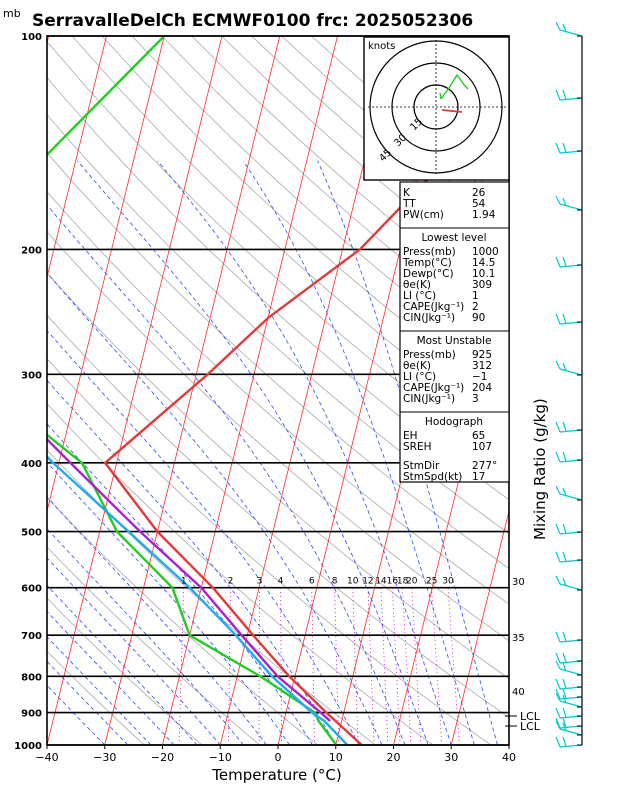 This screenshot has height=800, width=618. Describe the element at coordinates (275, 754) in the screenshot. I see `x-axis-ticks: −40 −30 −20 −10 0 10 20 30 40` at that location.